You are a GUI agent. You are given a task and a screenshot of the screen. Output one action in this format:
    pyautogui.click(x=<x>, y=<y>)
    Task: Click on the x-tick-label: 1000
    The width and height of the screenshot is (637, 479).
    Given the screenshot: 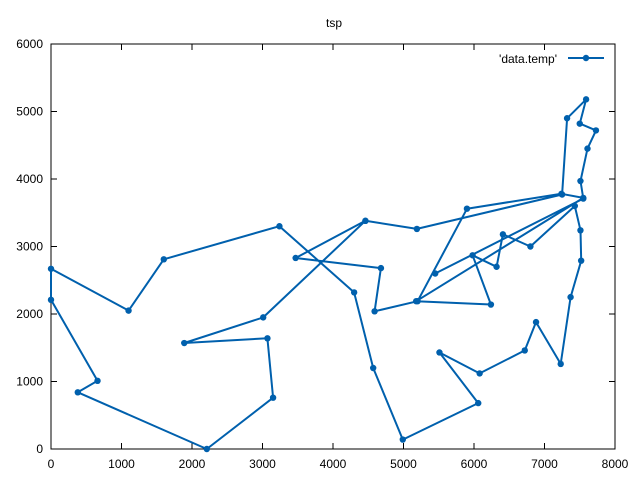 What is the action you would take?
    pyautogui.click(x=121, y=464)
    